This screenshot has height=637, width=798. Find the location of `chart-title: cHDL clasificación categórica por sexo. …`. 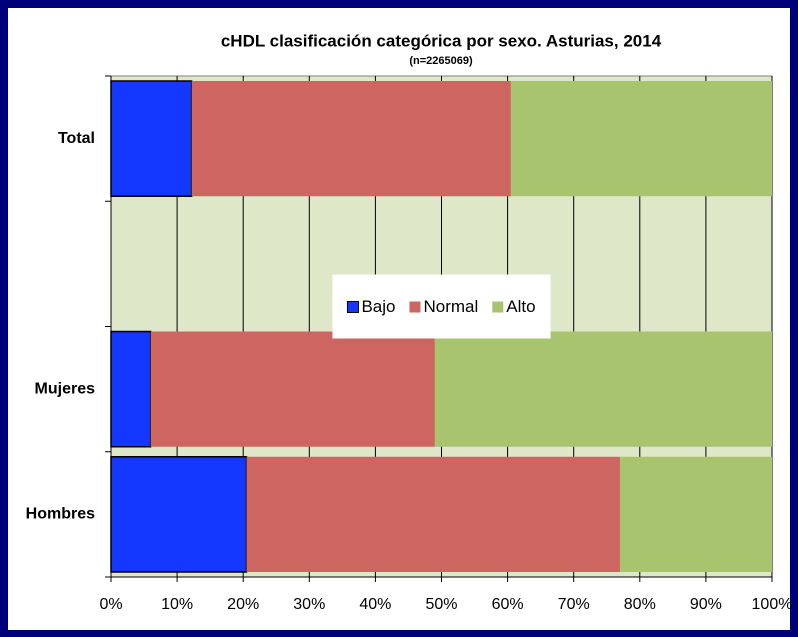

chart-title: cHDL clasificación categórica por sexo. … is located at coordinates (441, 40).